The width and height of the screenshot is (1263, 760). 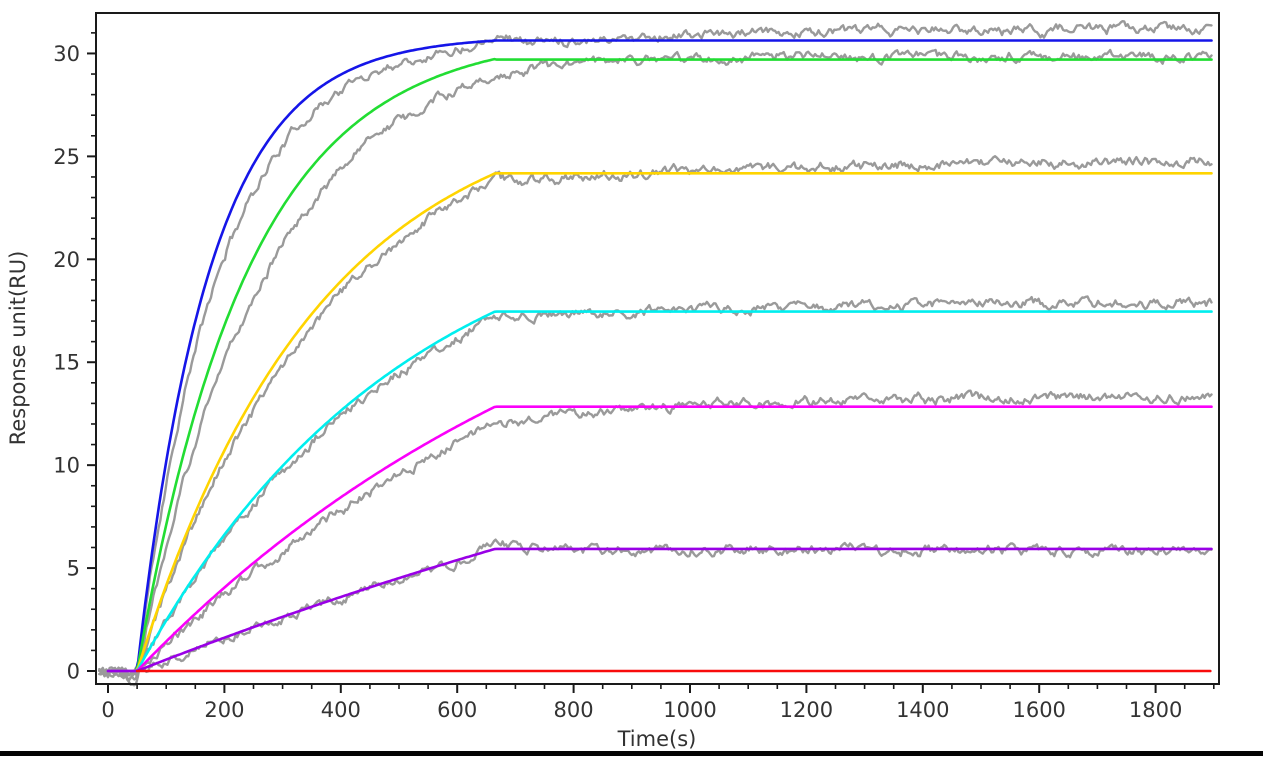 I want to click on y-tick-label: 15, so click(x=66, y=363).